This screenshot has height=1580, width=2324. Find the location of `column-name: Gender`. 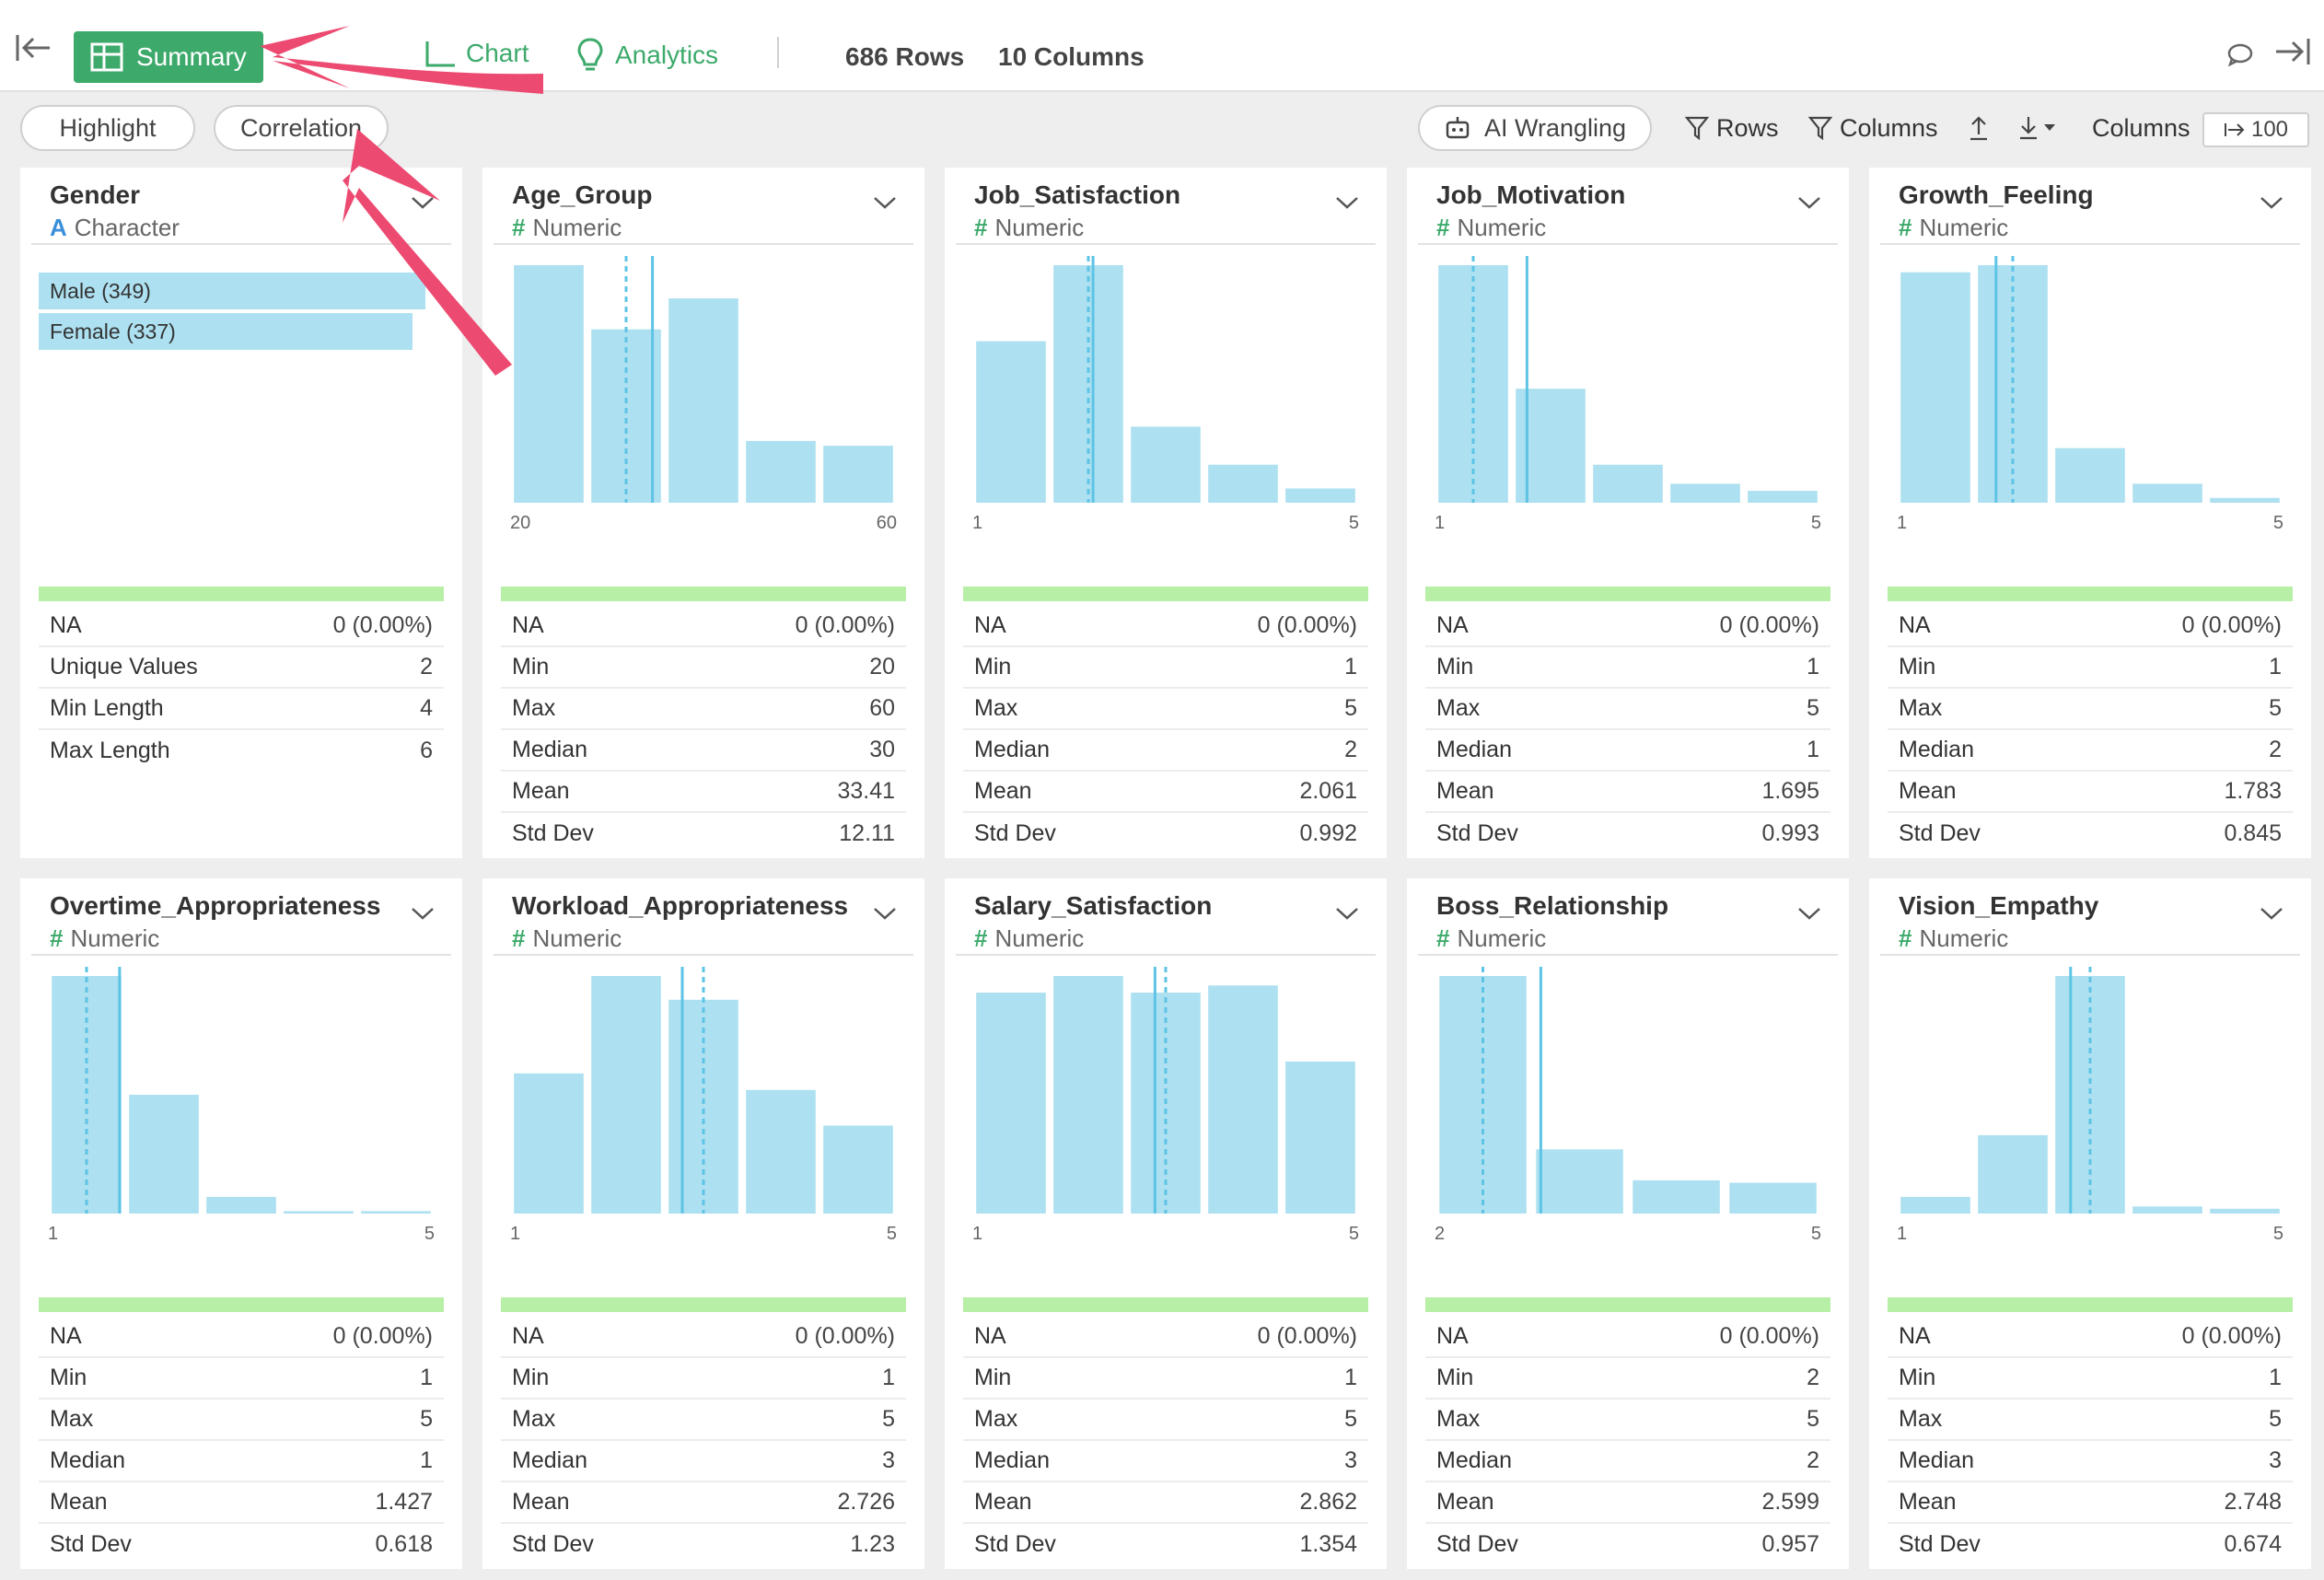

column-name: Gender is located at coordinates (95, 194).